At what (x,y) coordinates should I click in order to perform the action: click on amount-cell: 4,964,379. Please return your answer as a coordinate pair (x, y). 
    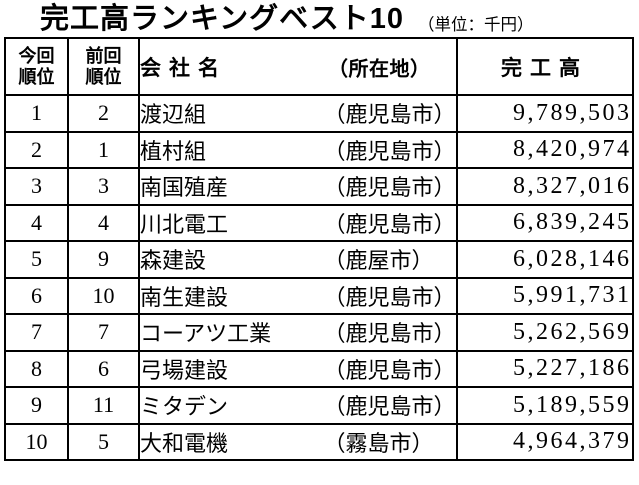
    Looking at the image, I should click on (544, 441).